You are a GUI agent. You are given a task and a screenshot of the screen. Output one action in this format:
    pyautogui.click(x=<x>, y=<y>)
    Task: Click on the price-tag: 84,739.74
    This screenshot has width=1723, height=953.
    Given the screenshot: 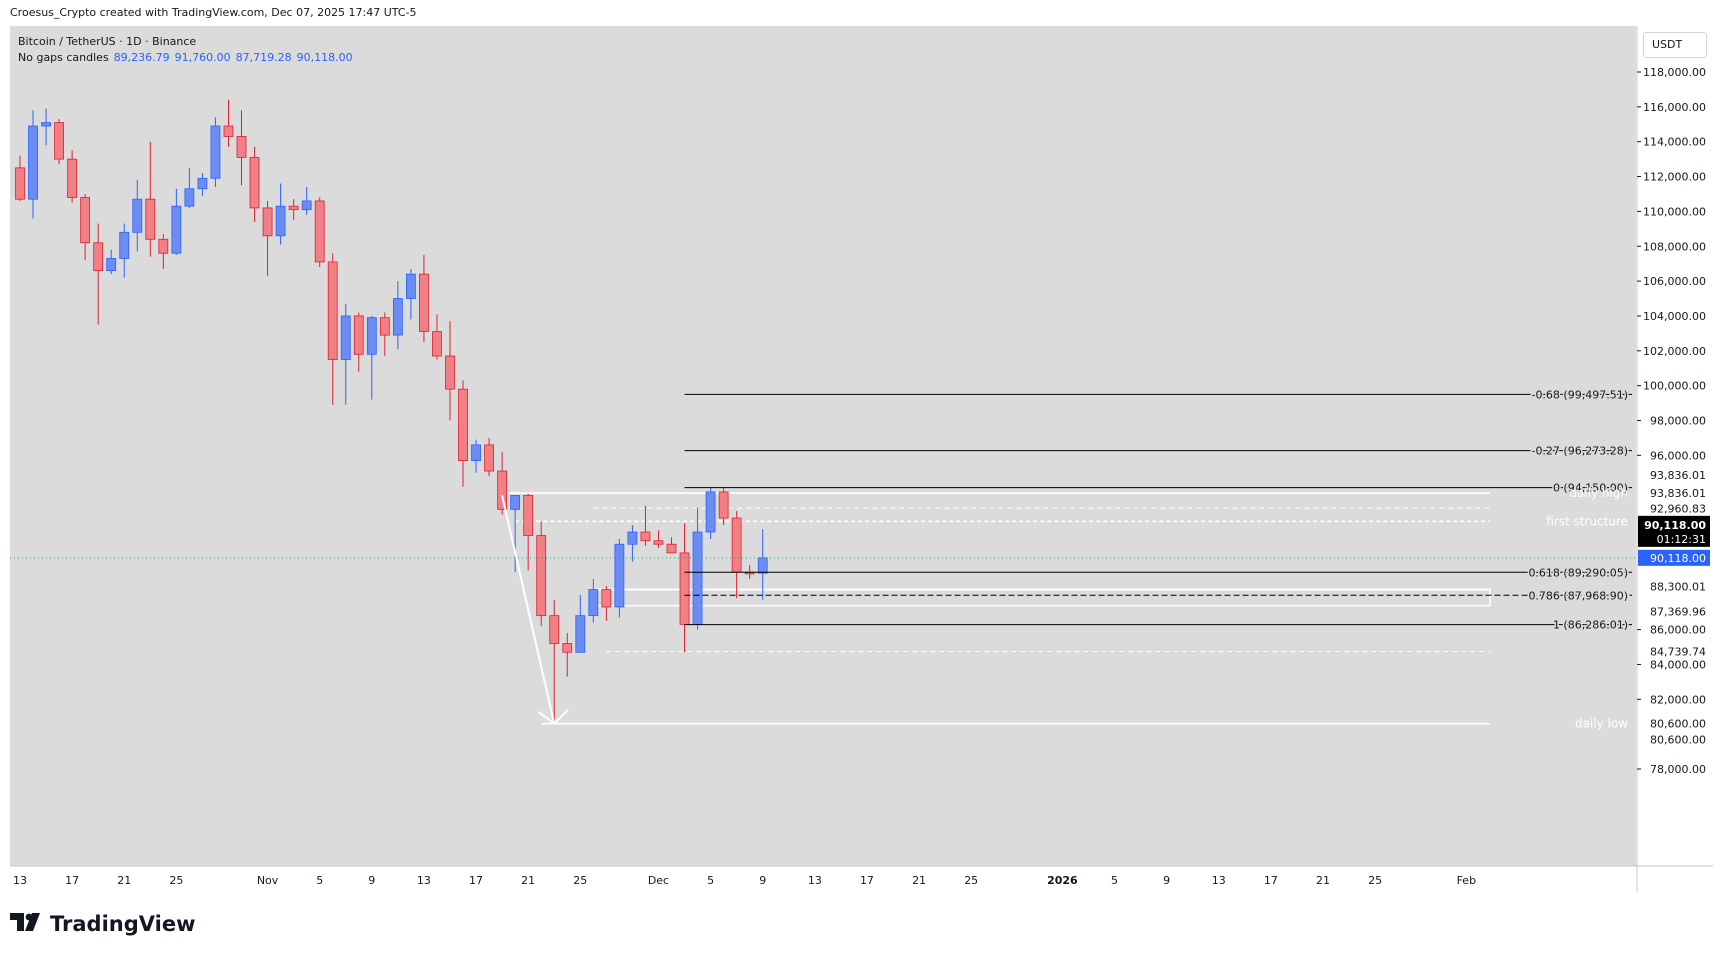 What is the action you would take?
    pyautogui.click(x=1678, y=652)
    